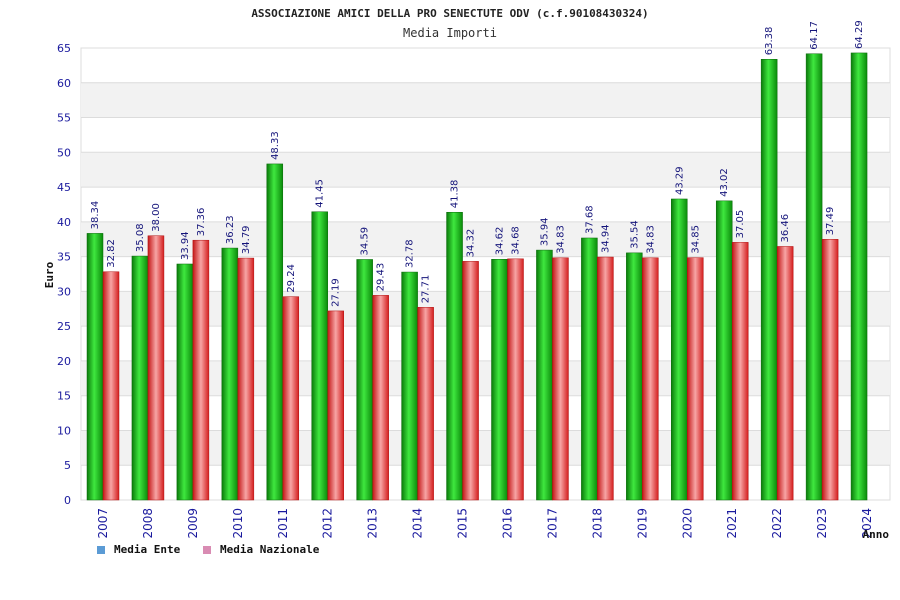  I want to click on data-label: 35.54, so click(634, 234).